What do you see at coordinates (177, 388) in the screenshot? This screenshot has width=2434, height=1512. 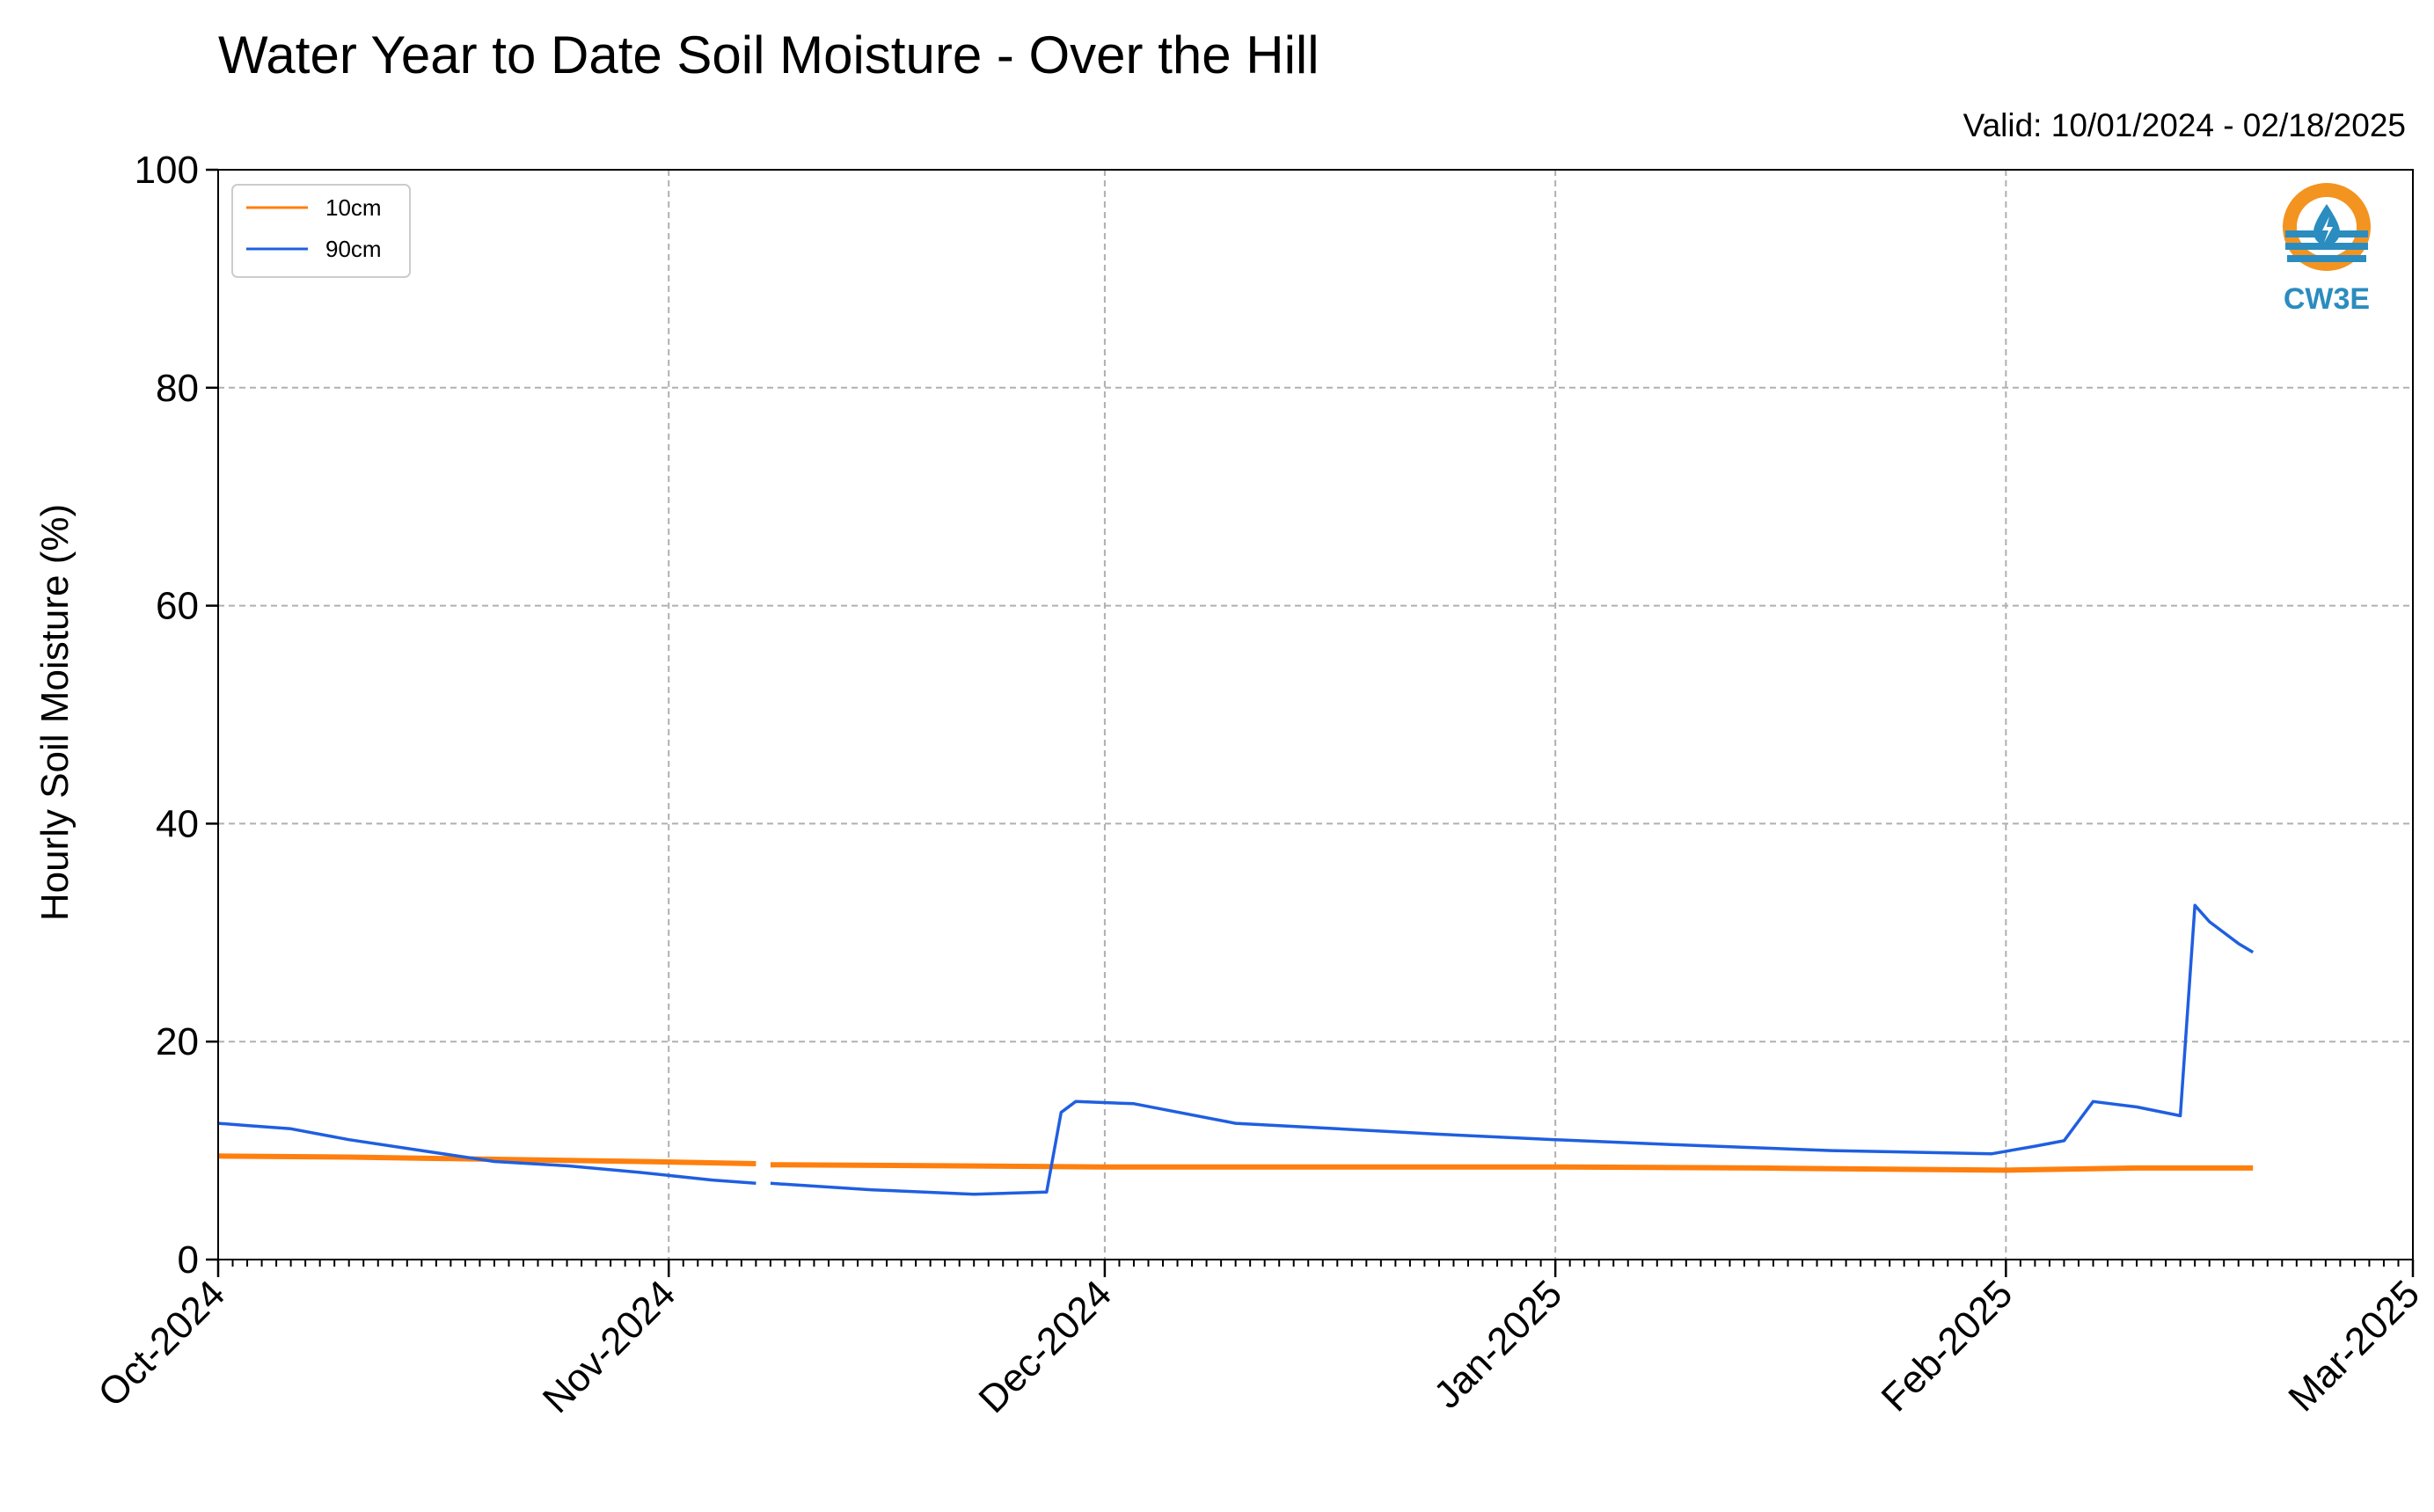 I see `y-tick-label: 80` at bounding box center [177, 388].